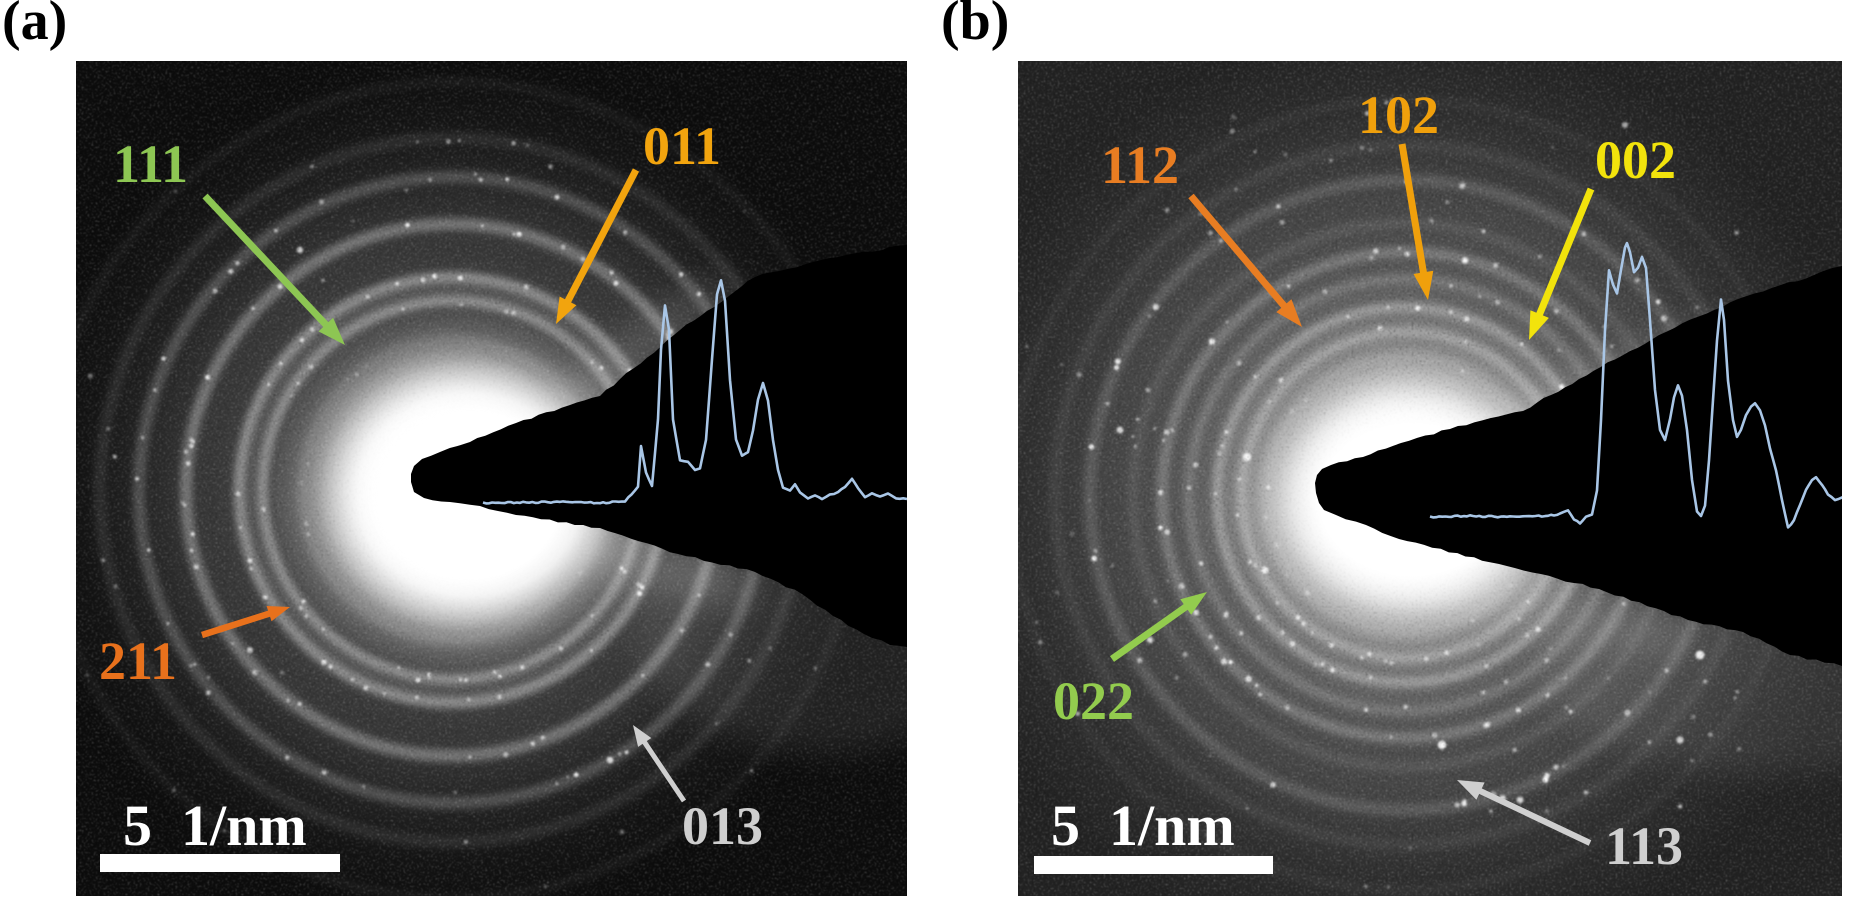 This screenshot has width=1850, height=903. I want to click on svg-text: 113, so click(1644, 846).